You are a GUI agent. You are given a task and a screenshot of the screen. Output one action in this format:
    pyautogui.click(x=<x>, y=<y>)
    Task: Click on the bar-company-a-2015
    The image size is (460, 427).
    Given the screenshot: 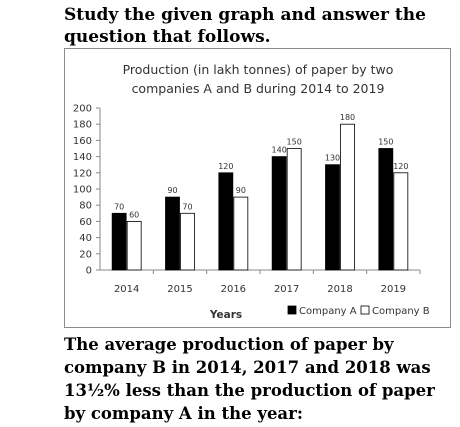 What is the action you would take?
    pyautogui.click(x=172, y=233)
    